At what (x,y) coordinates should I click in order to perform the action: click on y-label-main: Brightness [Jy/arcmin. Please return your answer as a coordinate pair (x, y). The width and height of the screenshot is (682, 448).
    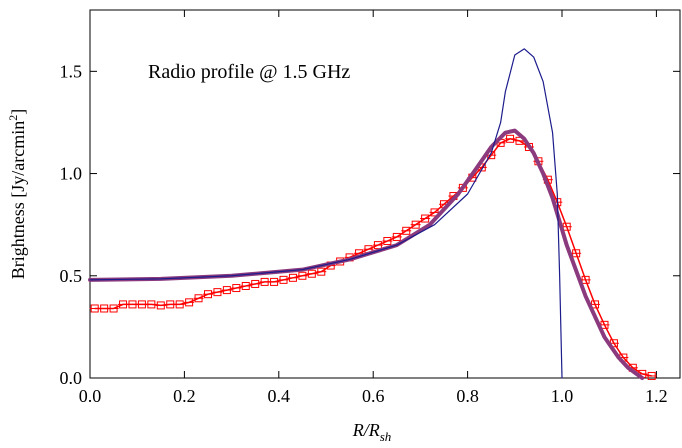
    Looking at the image, I should click on (18, 200).